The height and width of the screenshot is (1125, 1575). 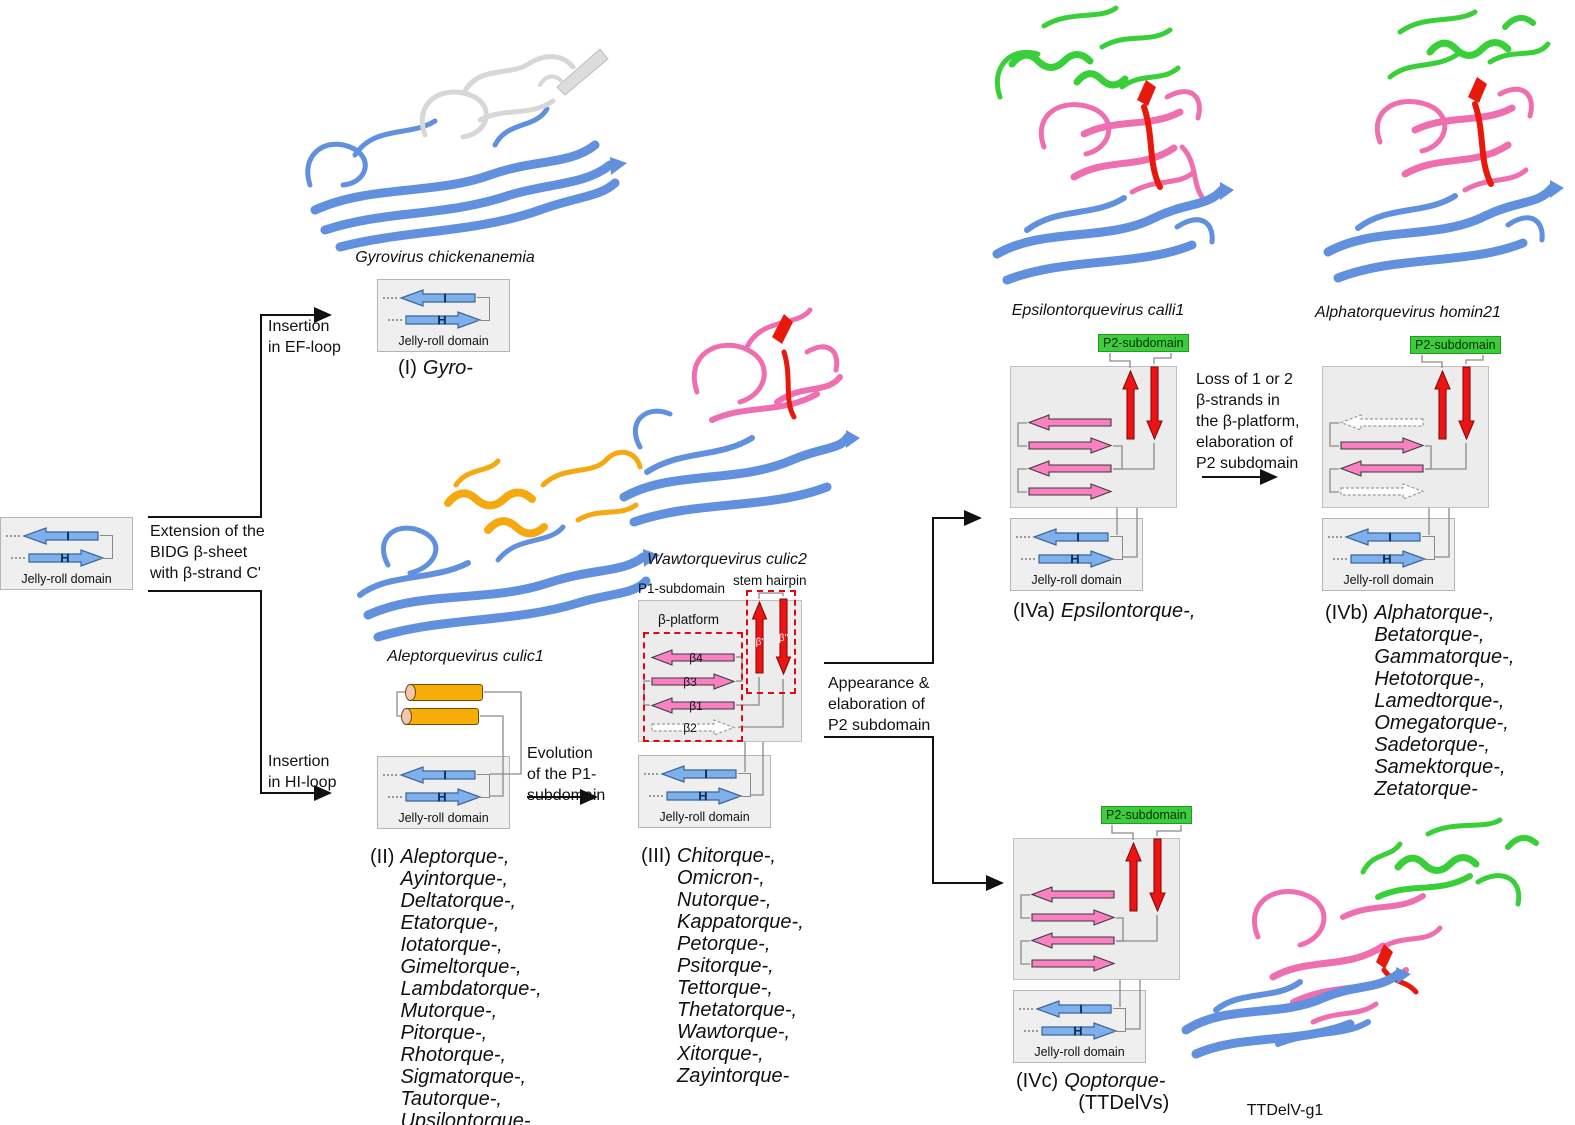 I want to click on clade-prefix: (IVb), so click(x=1347, y=613).